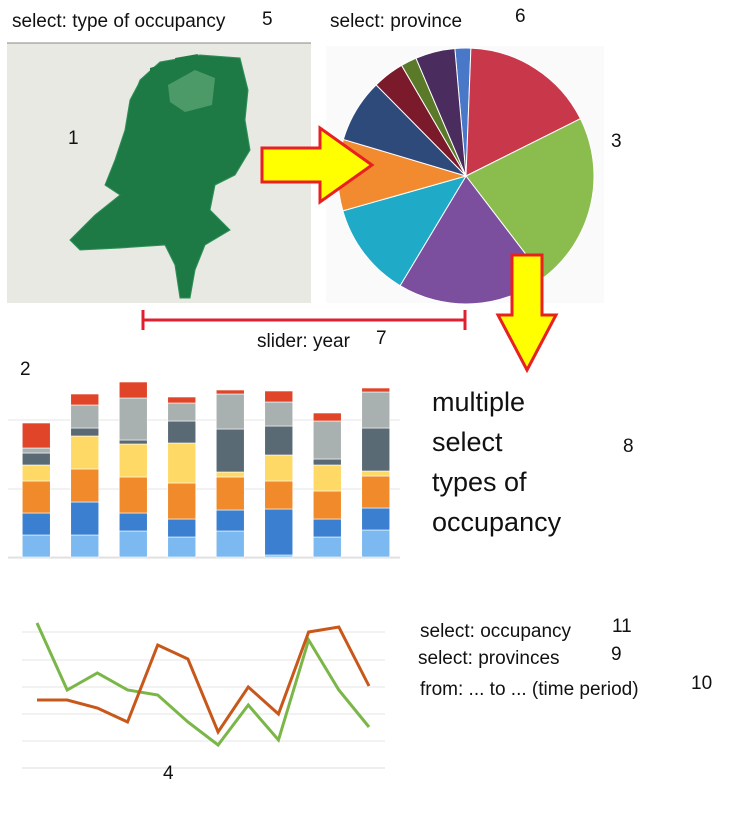 The height and width of the screenshot is (814, 742). What do you see at coordinates (317, 165) in the screenshot?
I see `arrow-right` at bounding box center [317, 165].